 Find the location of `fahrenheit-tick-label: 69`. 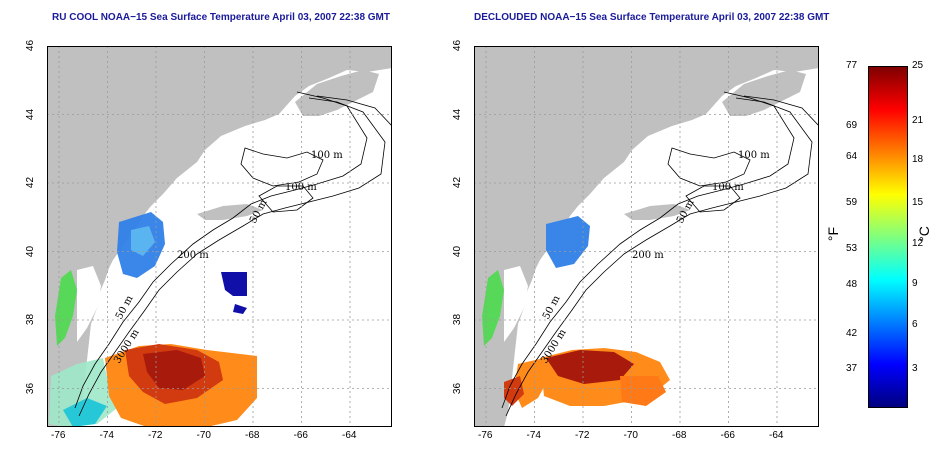

fahrenheit-tick-label: 69 is located at coordinates (852, 125).